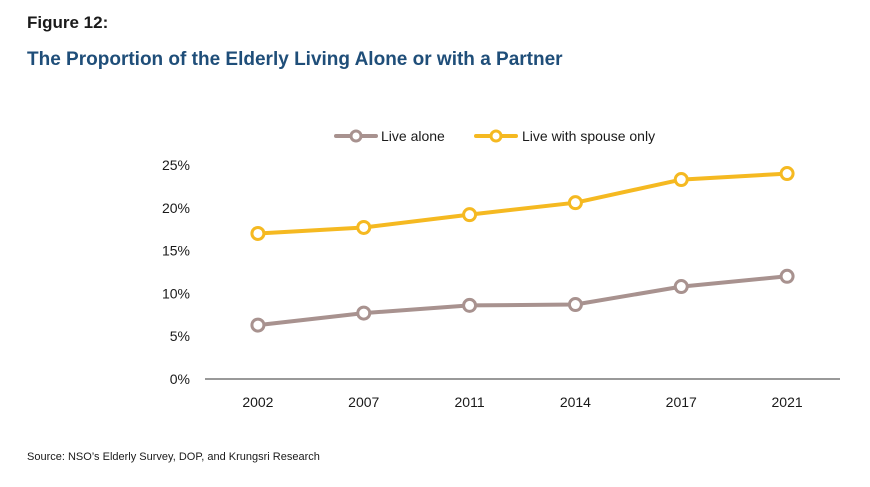 This screenshot has width=870, height=487. Describe the element at coordinates (176, 165) in the screenshot. I see `y-tick-label: 25%` at that location.